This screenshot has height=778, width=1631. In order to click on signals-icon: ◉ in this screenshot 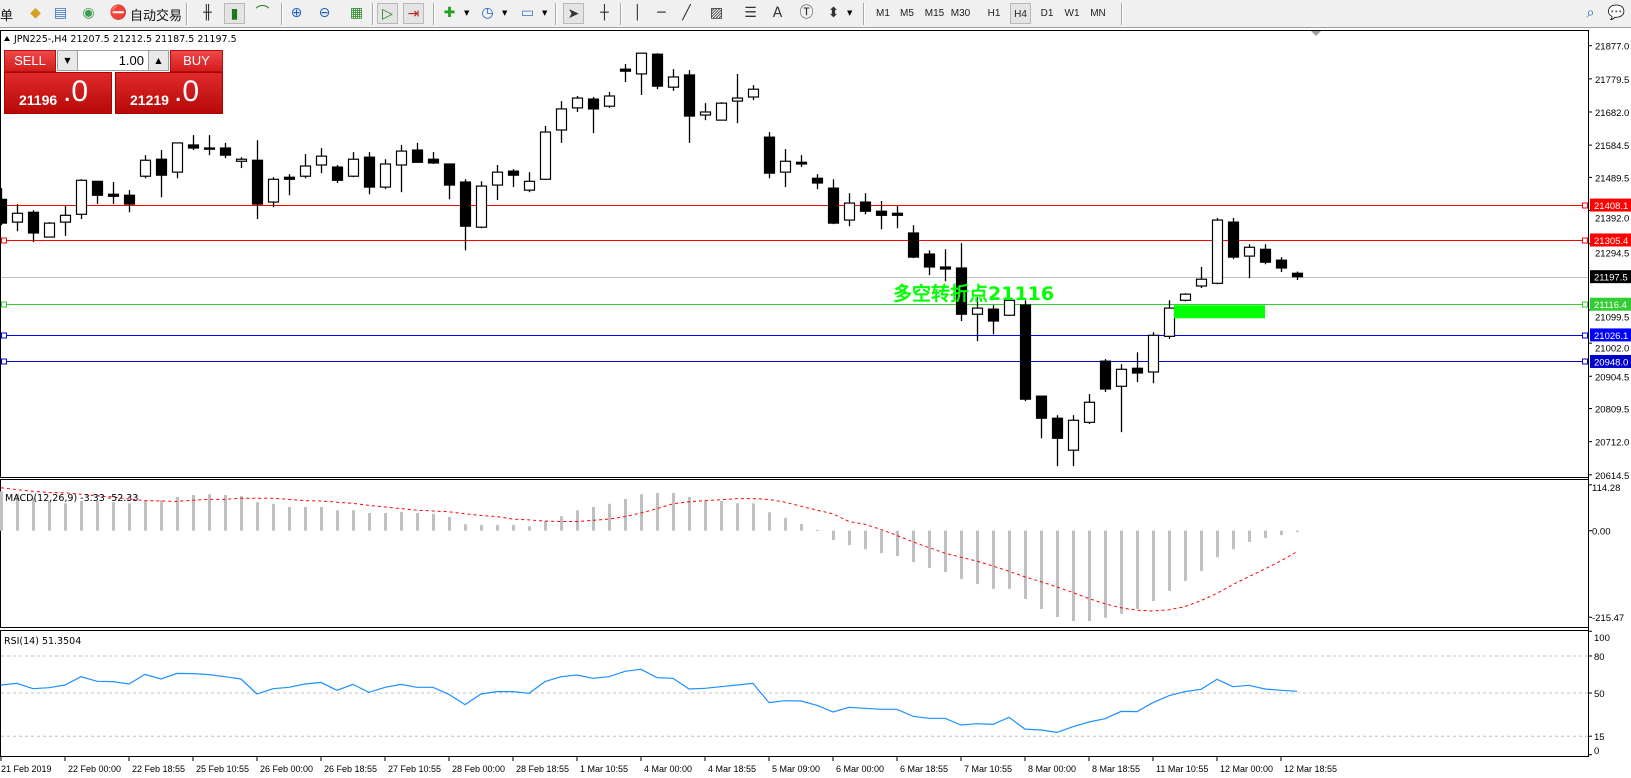, I will do `click(88, 13)`.